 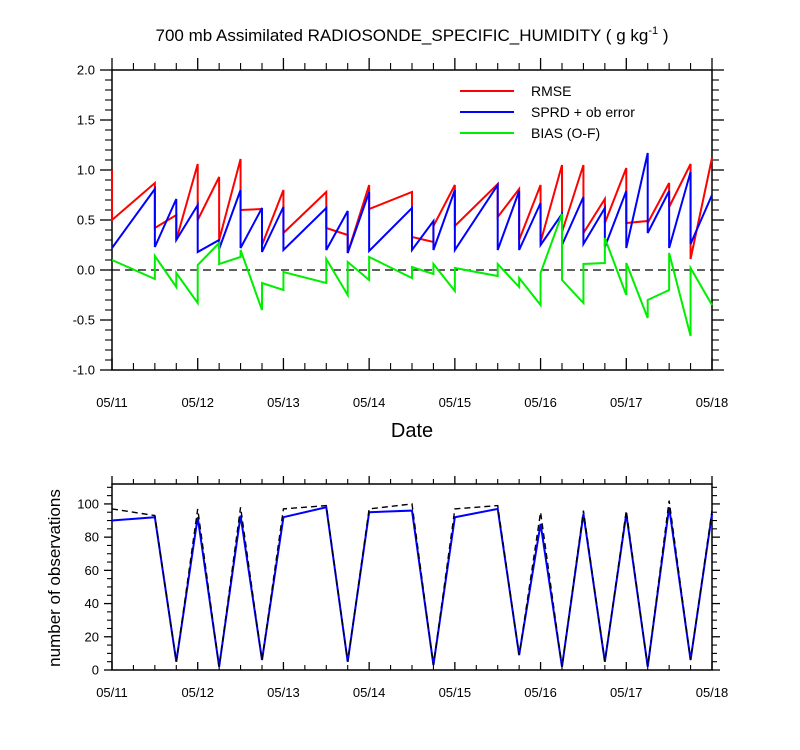 I want to click on y-tick-label: -0.5, so click(x=84, y=320).